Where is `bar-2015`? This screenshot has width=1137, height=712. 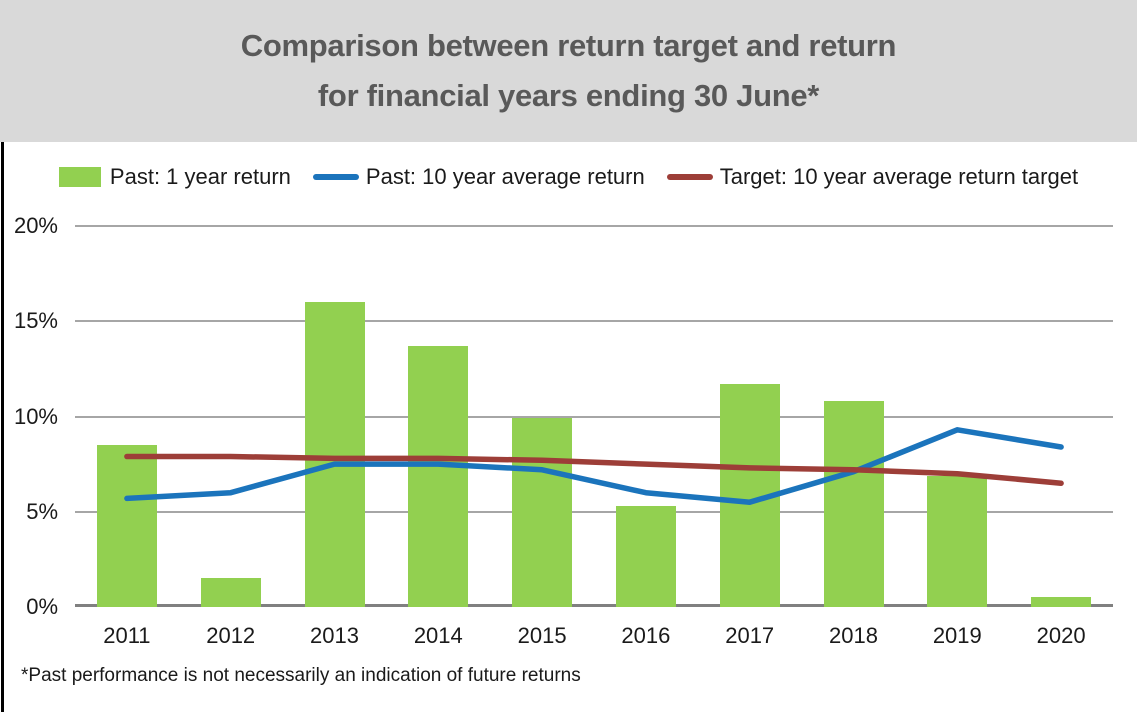 bar-2015 is located at coordinates (542, 512).